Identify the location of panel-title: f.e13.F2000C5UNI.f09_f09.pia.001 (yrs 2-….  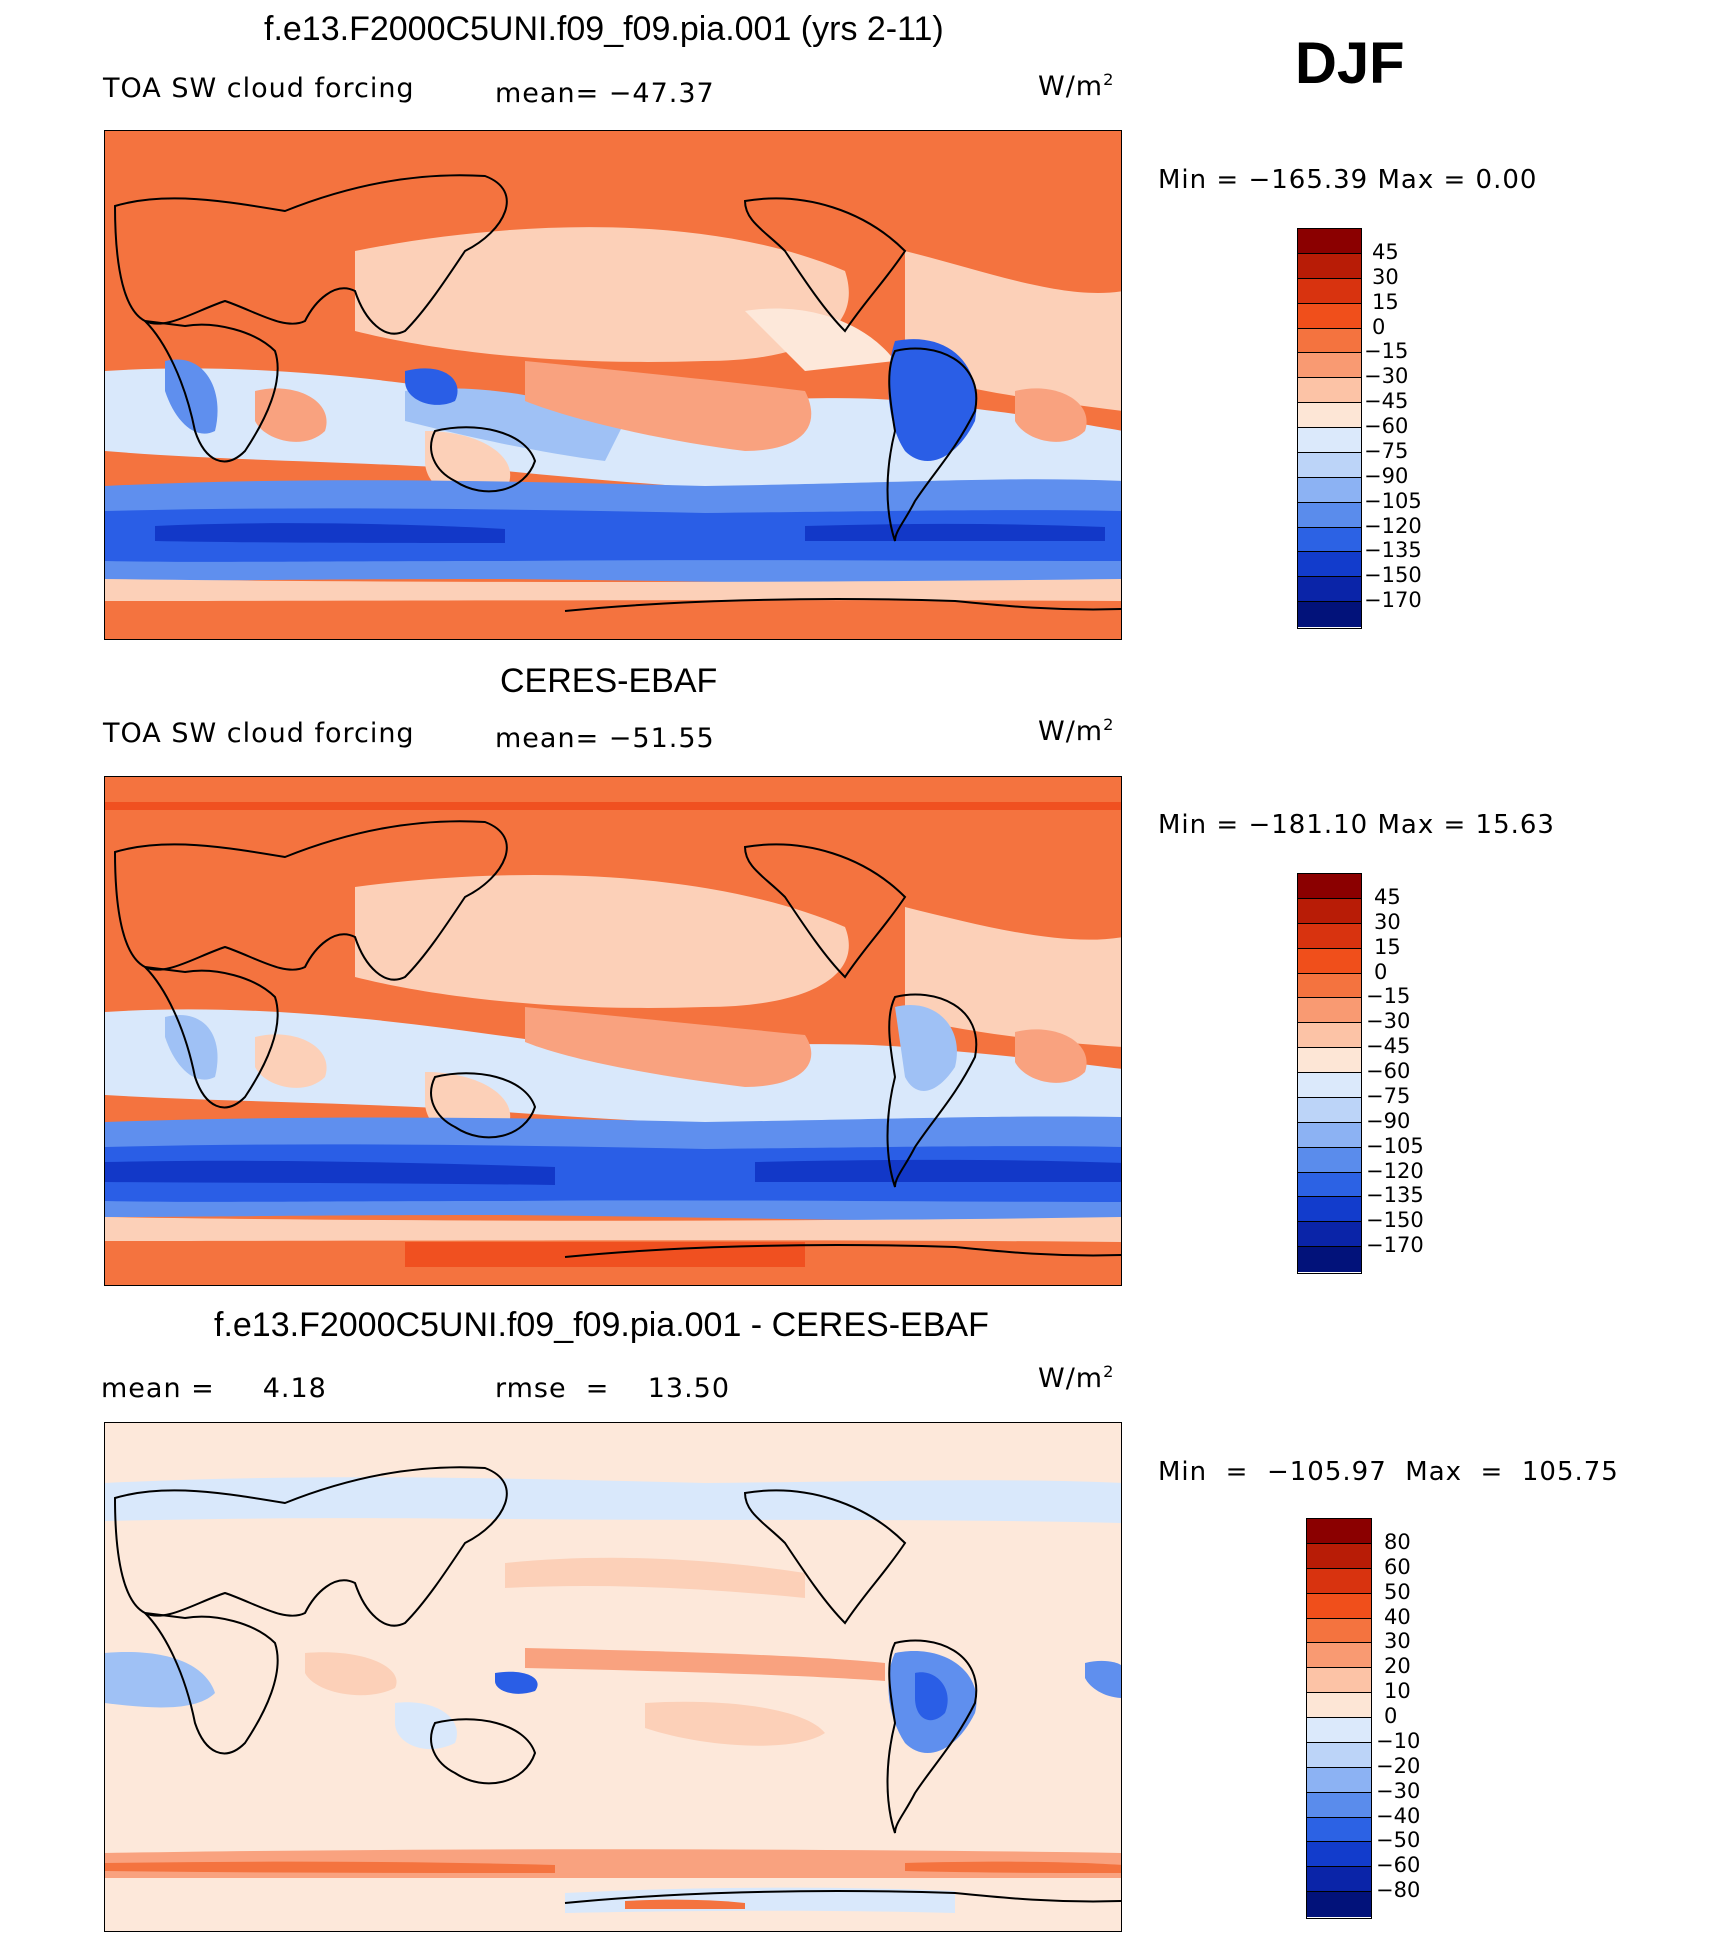
(604, 29).